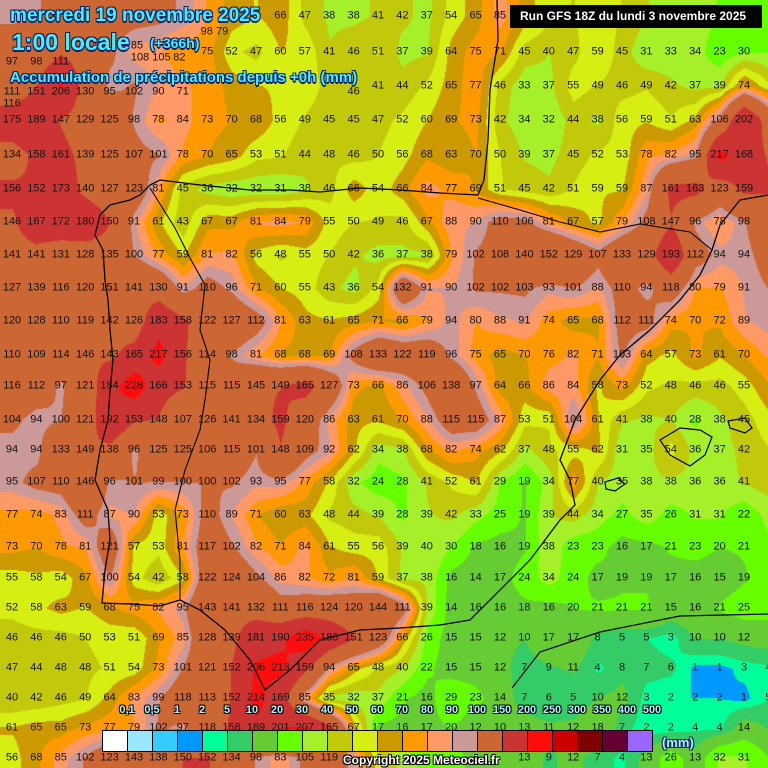 The width and height of the screenshot is (768, 768). Describe the element at coordinates (304, 637) in the screenshot. I see `grid-value: 235` at that location.